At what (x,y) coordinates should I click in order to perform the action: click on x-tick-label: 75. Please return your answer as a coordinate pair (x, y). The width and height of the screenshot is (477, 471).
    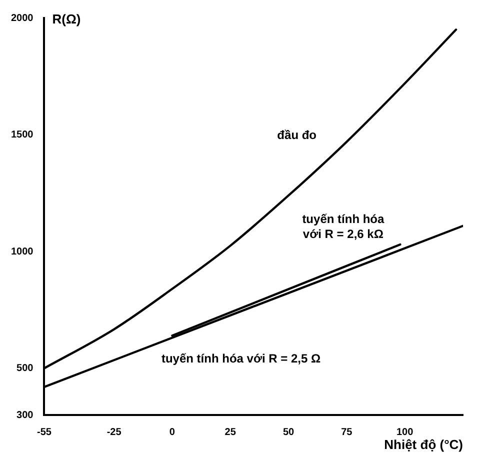
    Looking at the image, I should click on (347, 432).